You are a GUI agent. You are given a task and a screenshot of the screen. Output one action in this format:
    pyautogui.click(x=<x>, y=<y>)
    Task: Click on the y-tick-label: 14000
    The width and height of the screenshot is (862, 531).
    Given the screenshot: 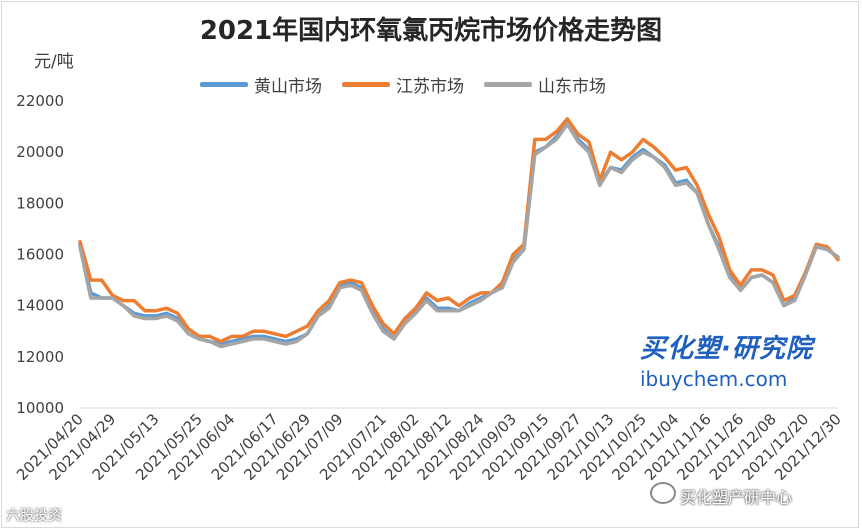 What is the action you would take?
    pyautogui.click(x=40, y=306)
    